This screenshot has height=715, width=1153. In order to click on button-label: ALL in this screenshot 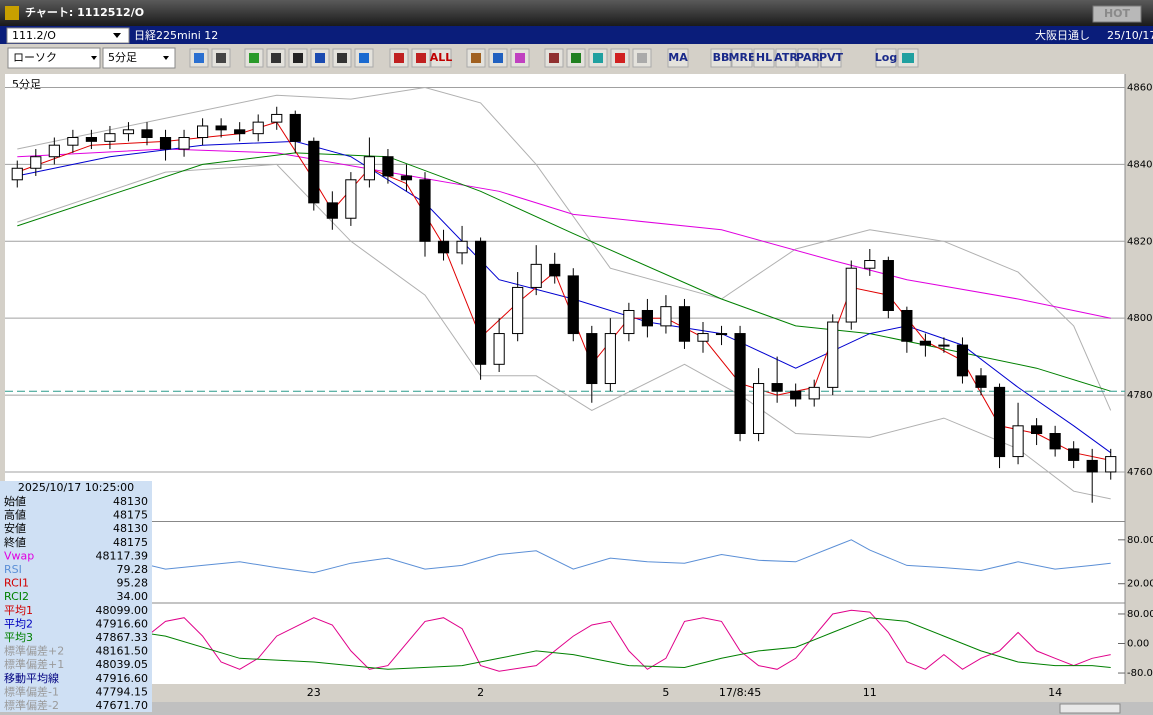, I will do `click(441, 57)`.